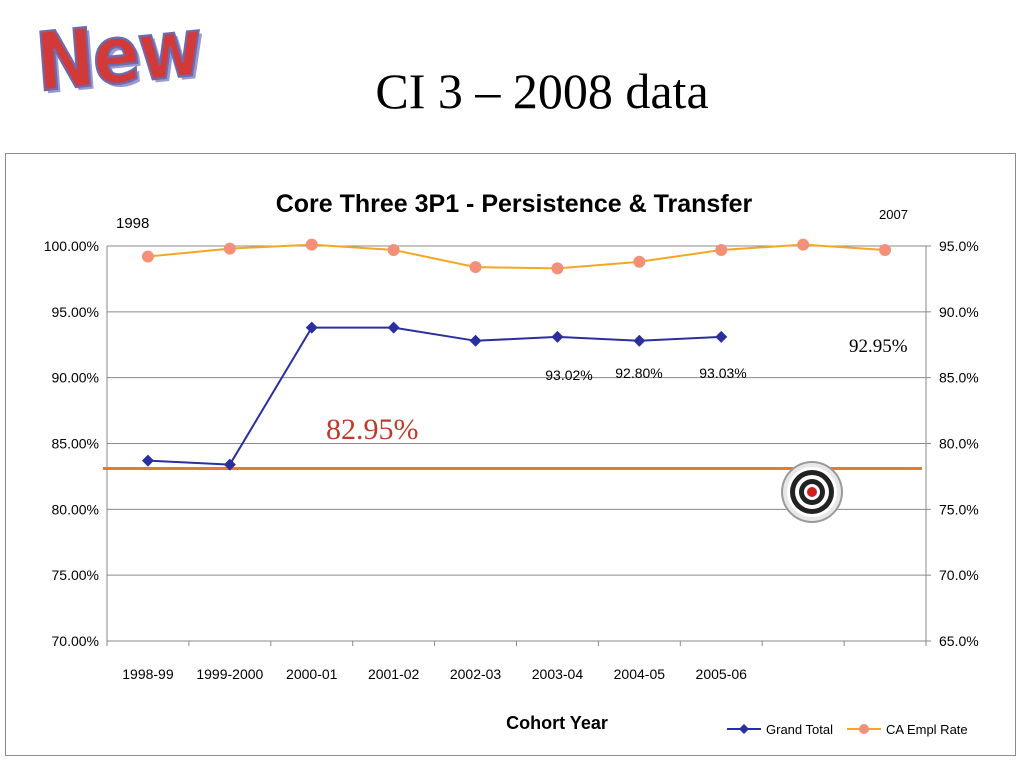 This screenshot has width=1024, height=768. I want to click on target-icon, so click(812, 492).